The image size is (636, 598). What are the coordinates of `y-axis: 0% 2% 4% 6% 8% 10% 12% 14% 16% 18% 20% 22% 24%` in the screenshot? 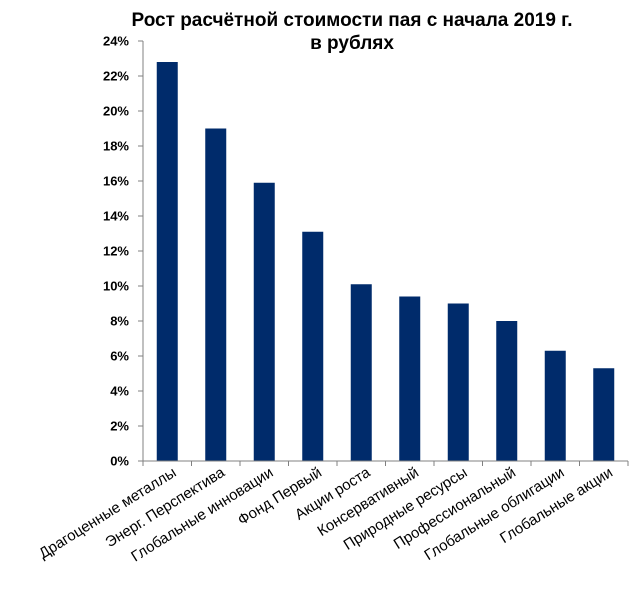 It's located at (123, 251).